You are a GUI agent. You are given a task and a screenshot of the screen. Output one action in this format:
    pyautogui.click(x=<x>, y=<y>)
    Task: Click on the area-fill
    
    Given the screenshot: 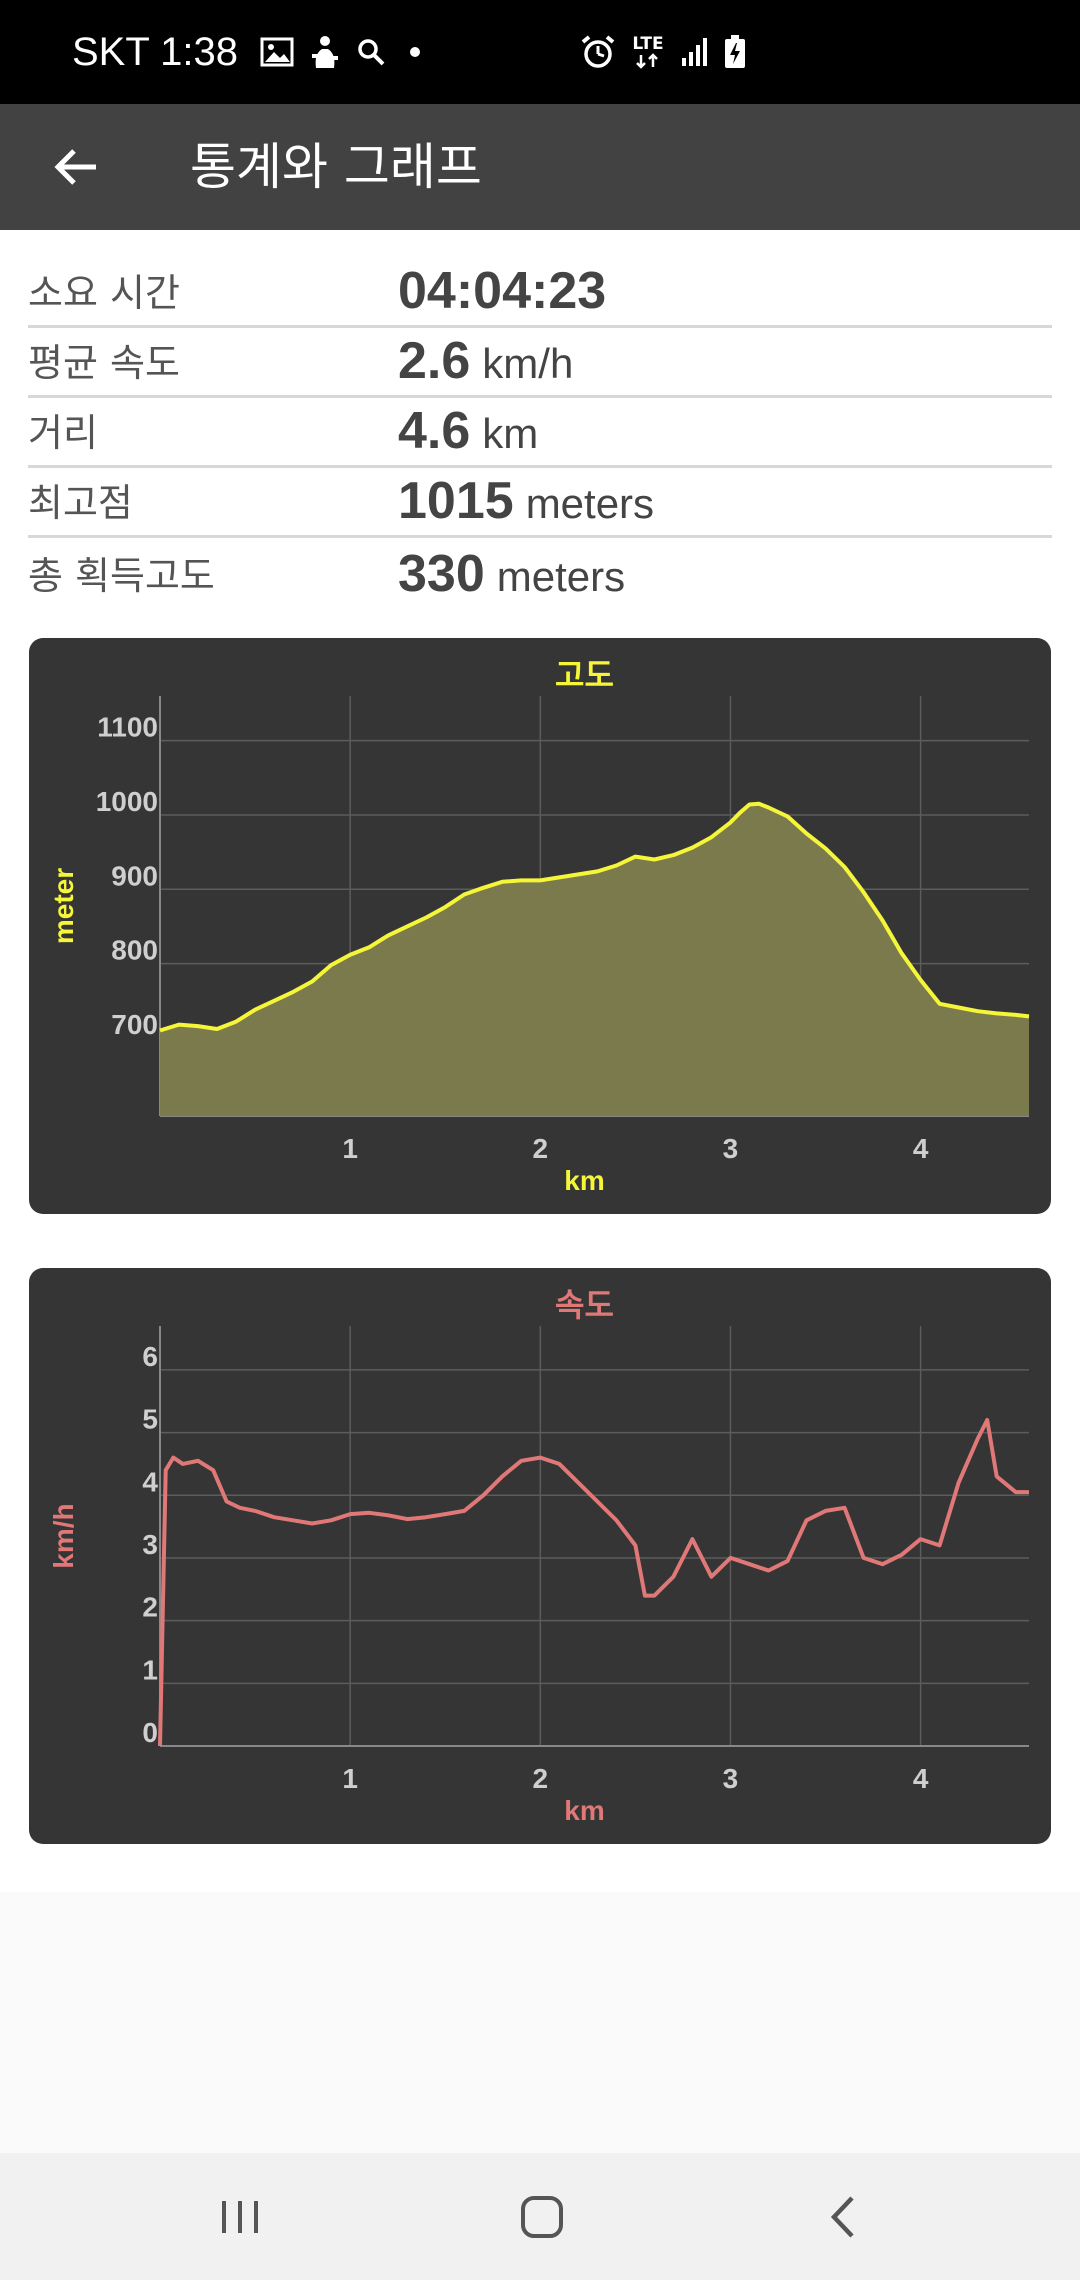 What is the action you would take?
    pyautogui.click(x=594, y=959)
    